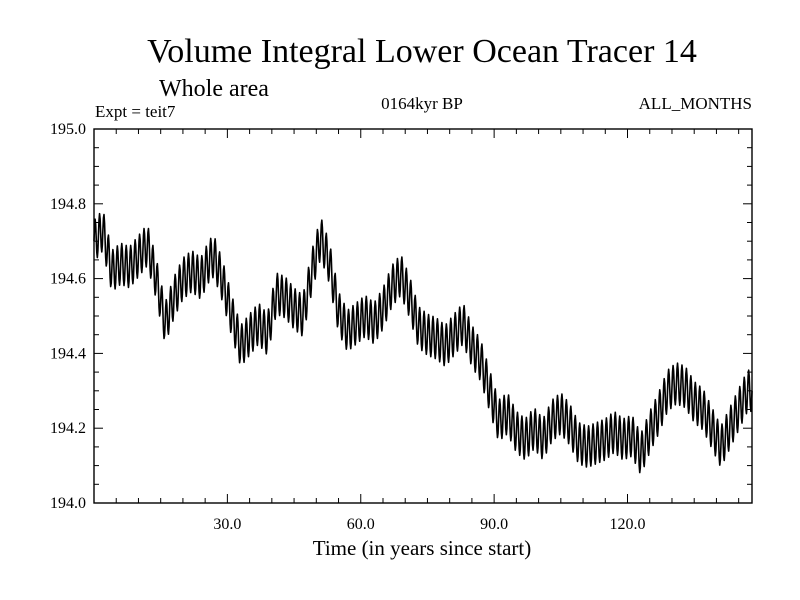 The height and width of the screenshot is (600, 800). Describe the element at coordinates (68, 129) in the screenshot. I see `y-tick-label: 195.0` at that location.